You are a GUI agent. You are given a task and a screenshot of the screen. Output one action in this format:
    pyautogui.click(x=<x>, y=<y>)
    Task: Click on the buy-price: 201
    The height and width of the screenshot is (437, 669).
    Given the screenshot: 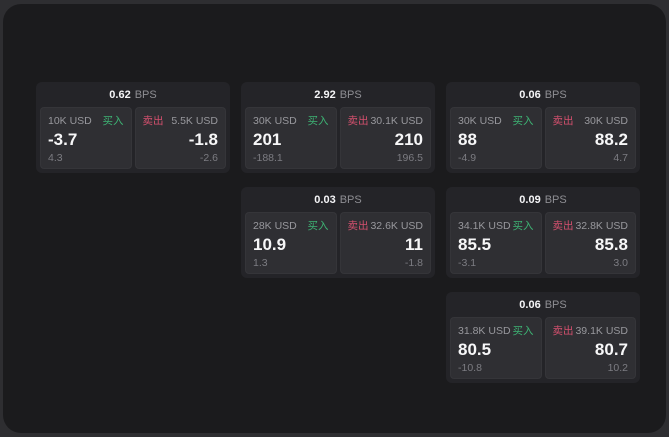 What is the action you would take?
    pyautogui.click(x=267, y=139)
    